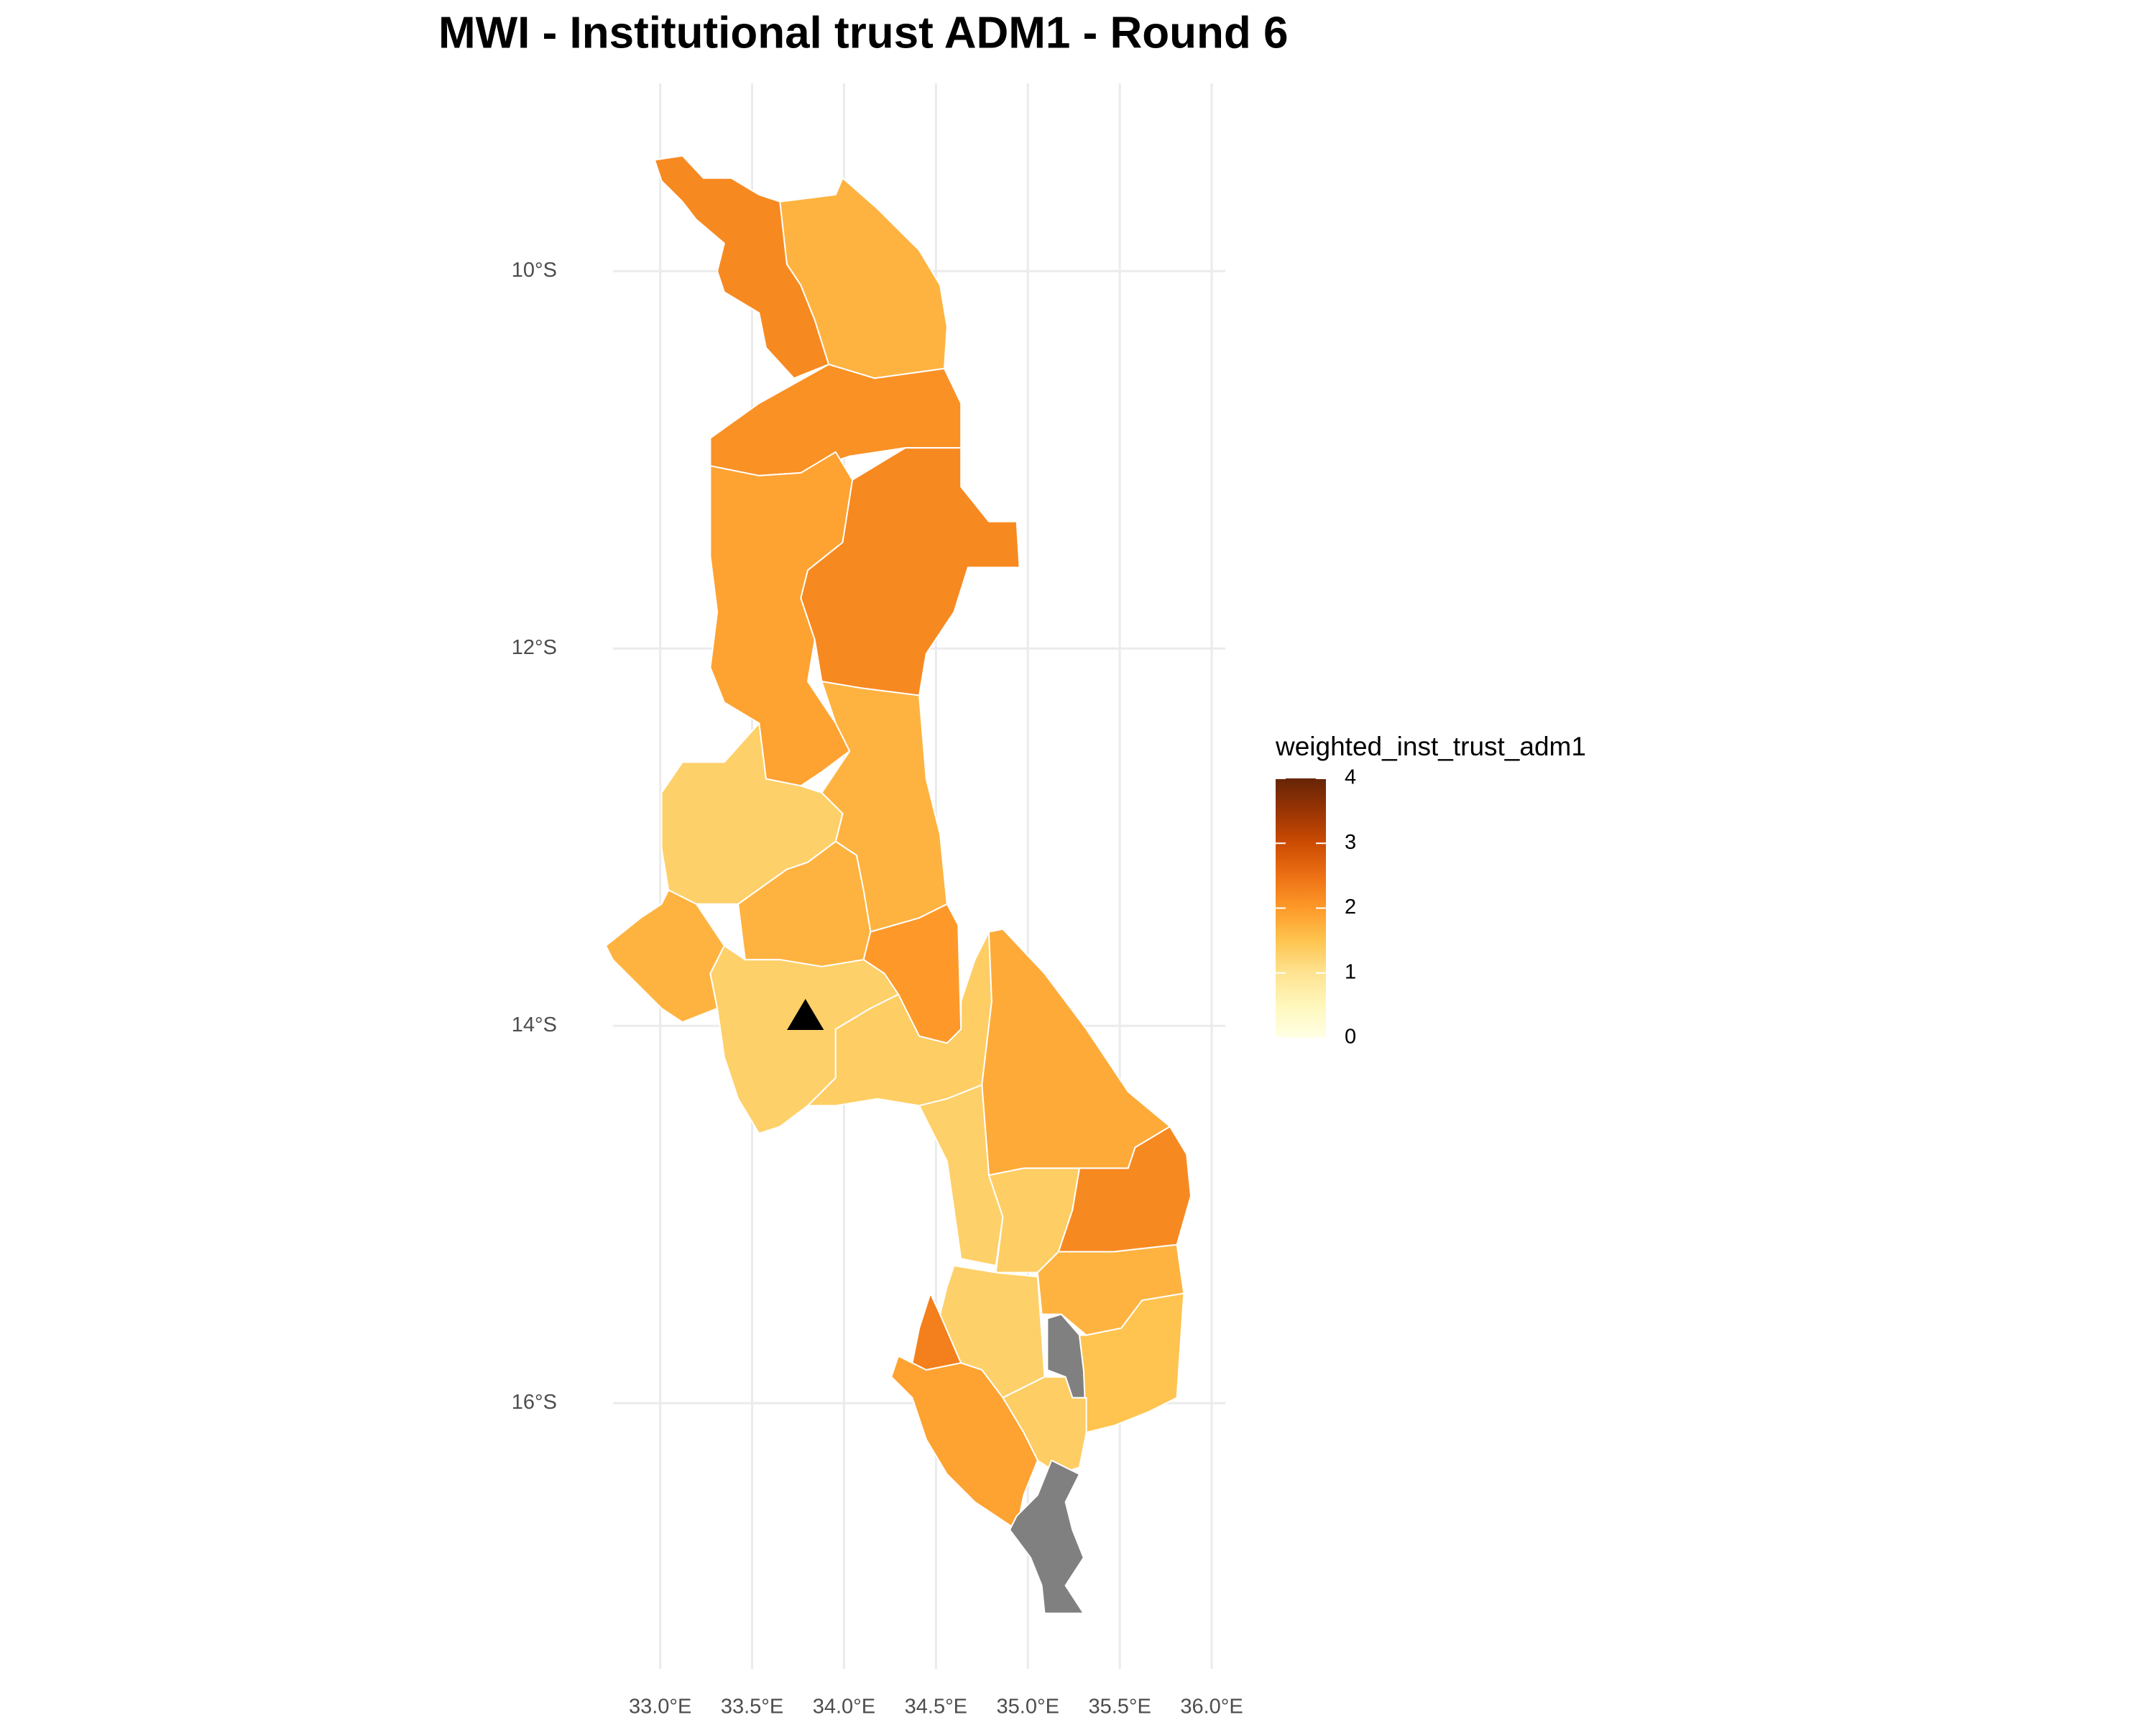 This screenshot has width=2156, height=1725. I want to click on x-tick-label: 36.0°E, so click(1211, 1707).